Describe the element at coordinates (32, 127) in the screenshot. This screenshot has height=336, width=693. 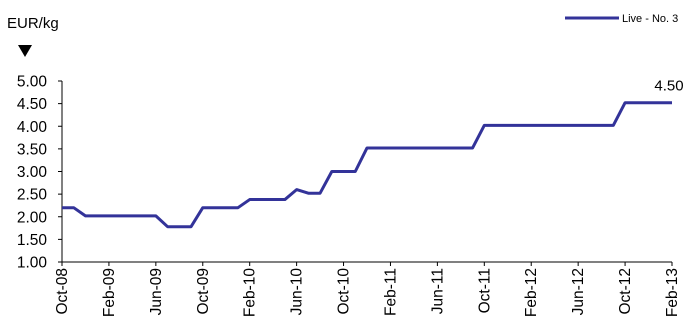
I see `y-tick-label: 4.00` at that location.